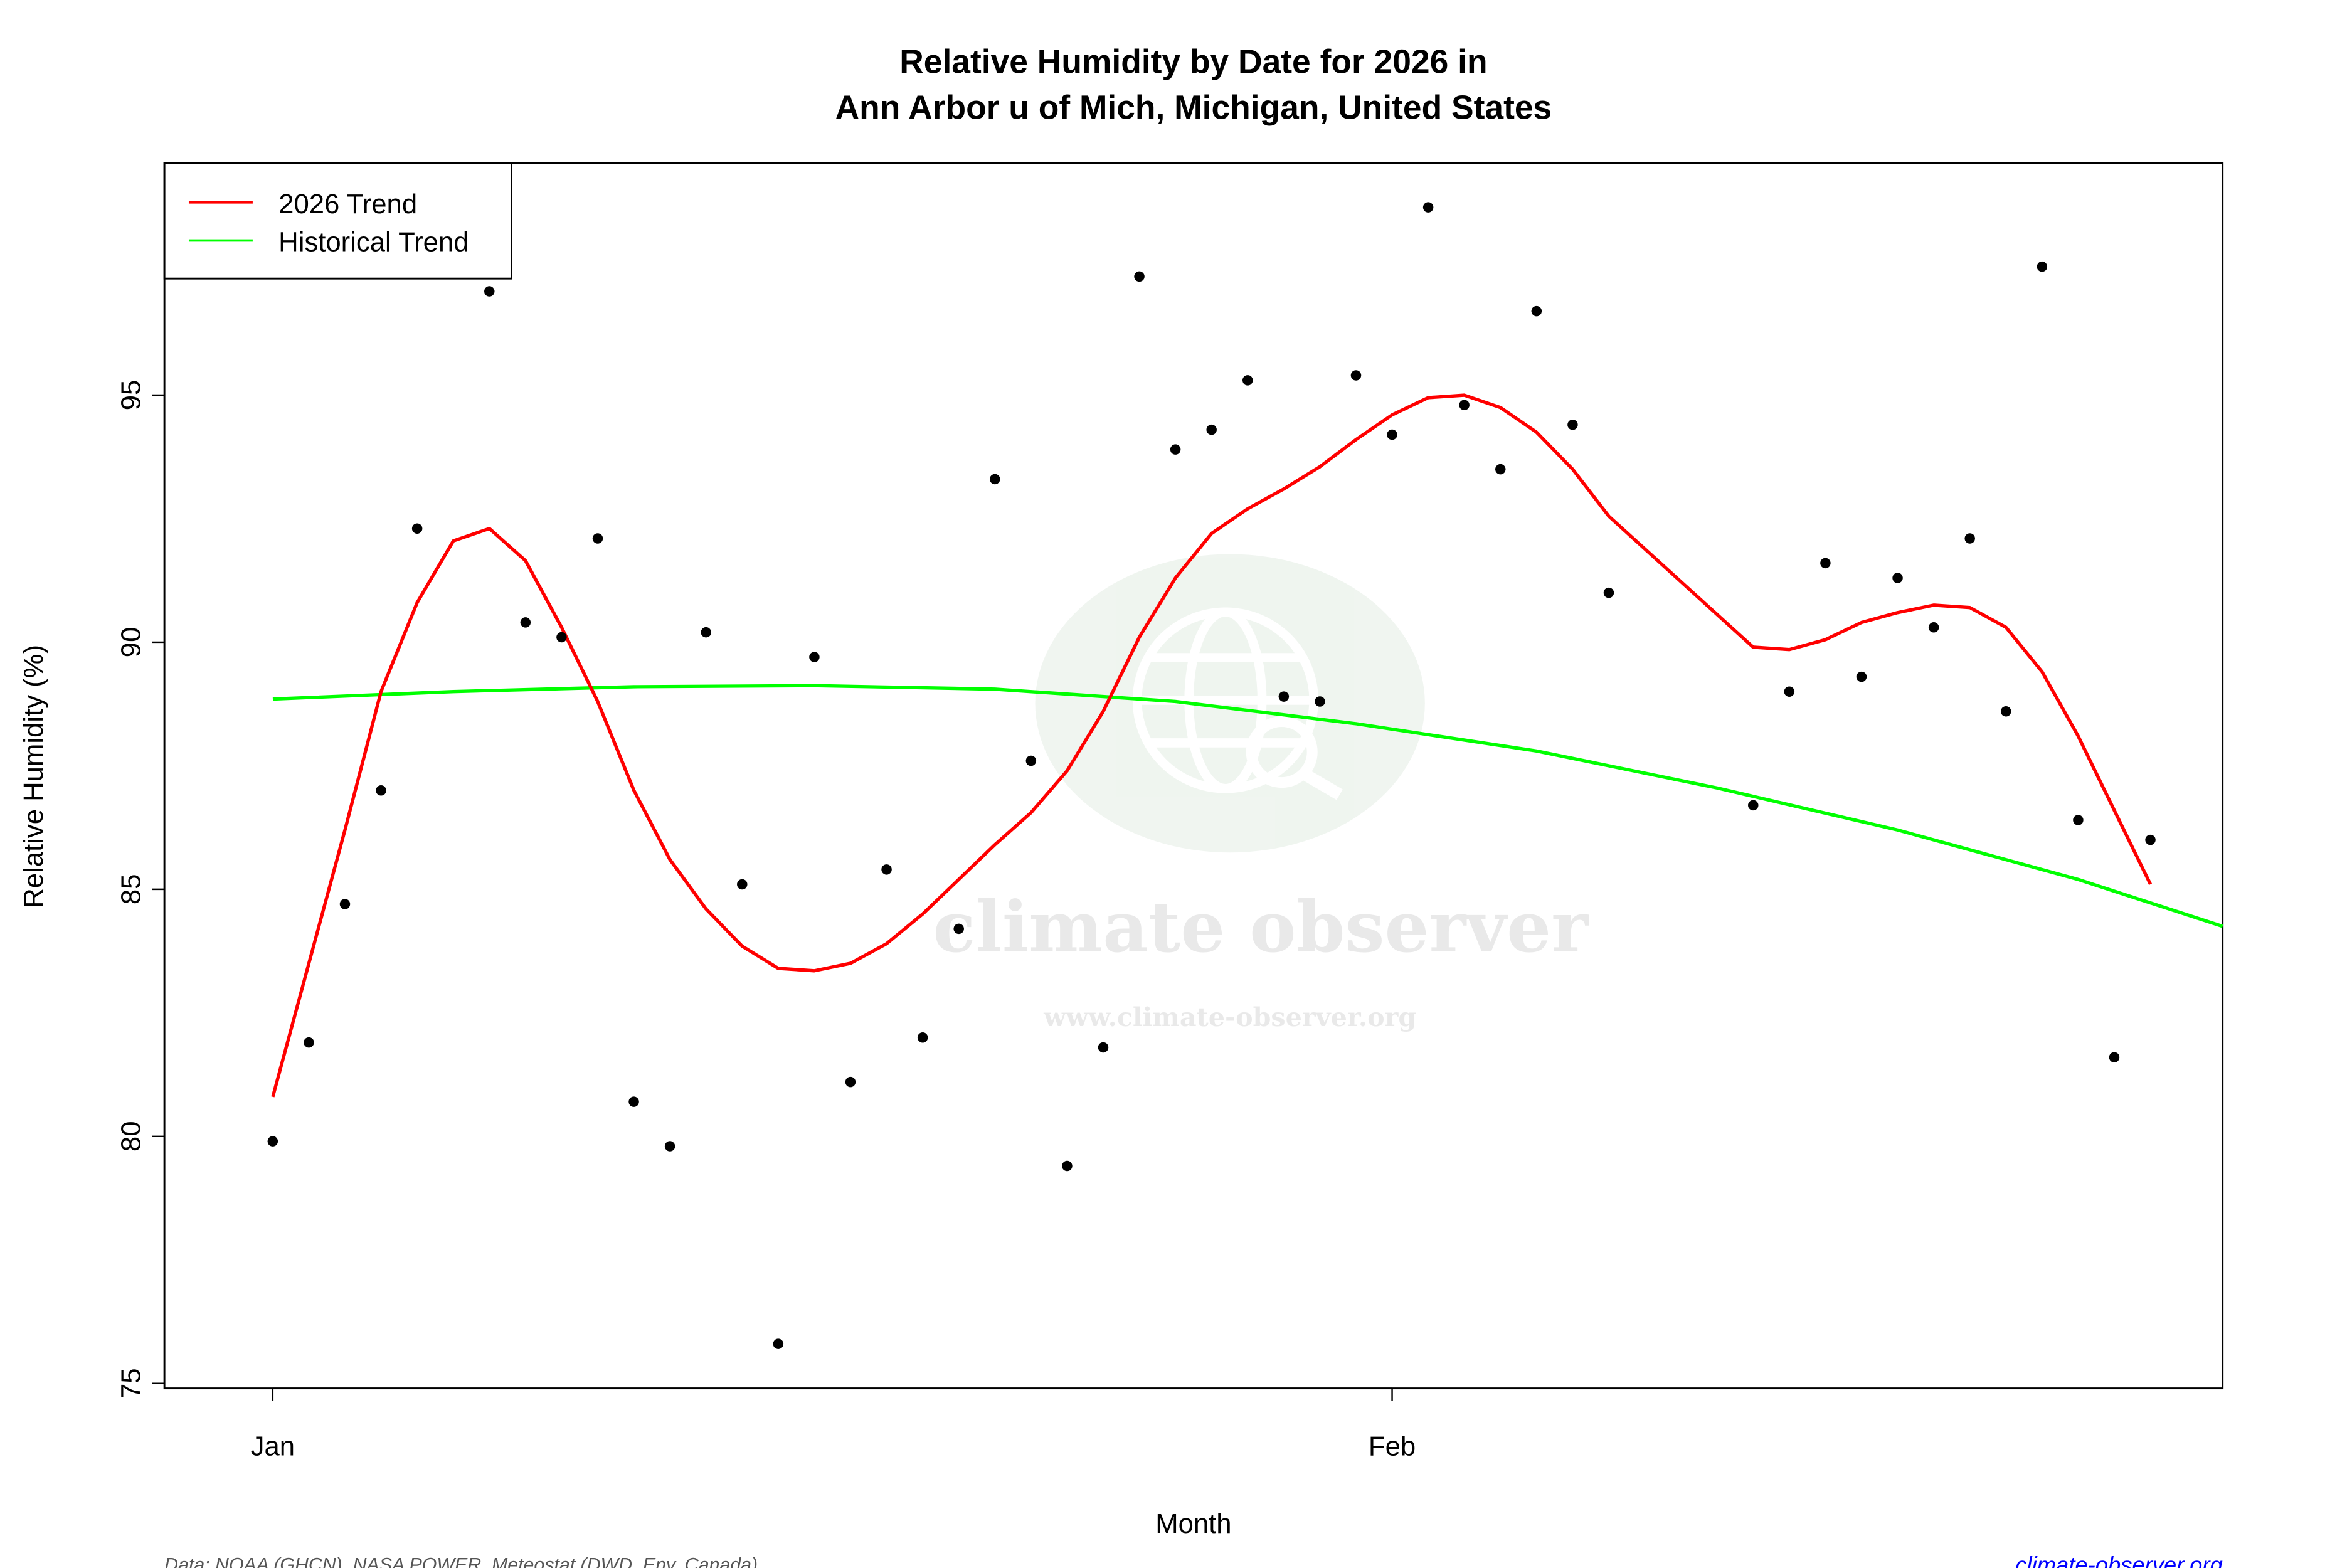 Image resolution: width=2352 pixels, height=1568 pixels. I want to click on y-tick-label: 85, so click(130, 889).